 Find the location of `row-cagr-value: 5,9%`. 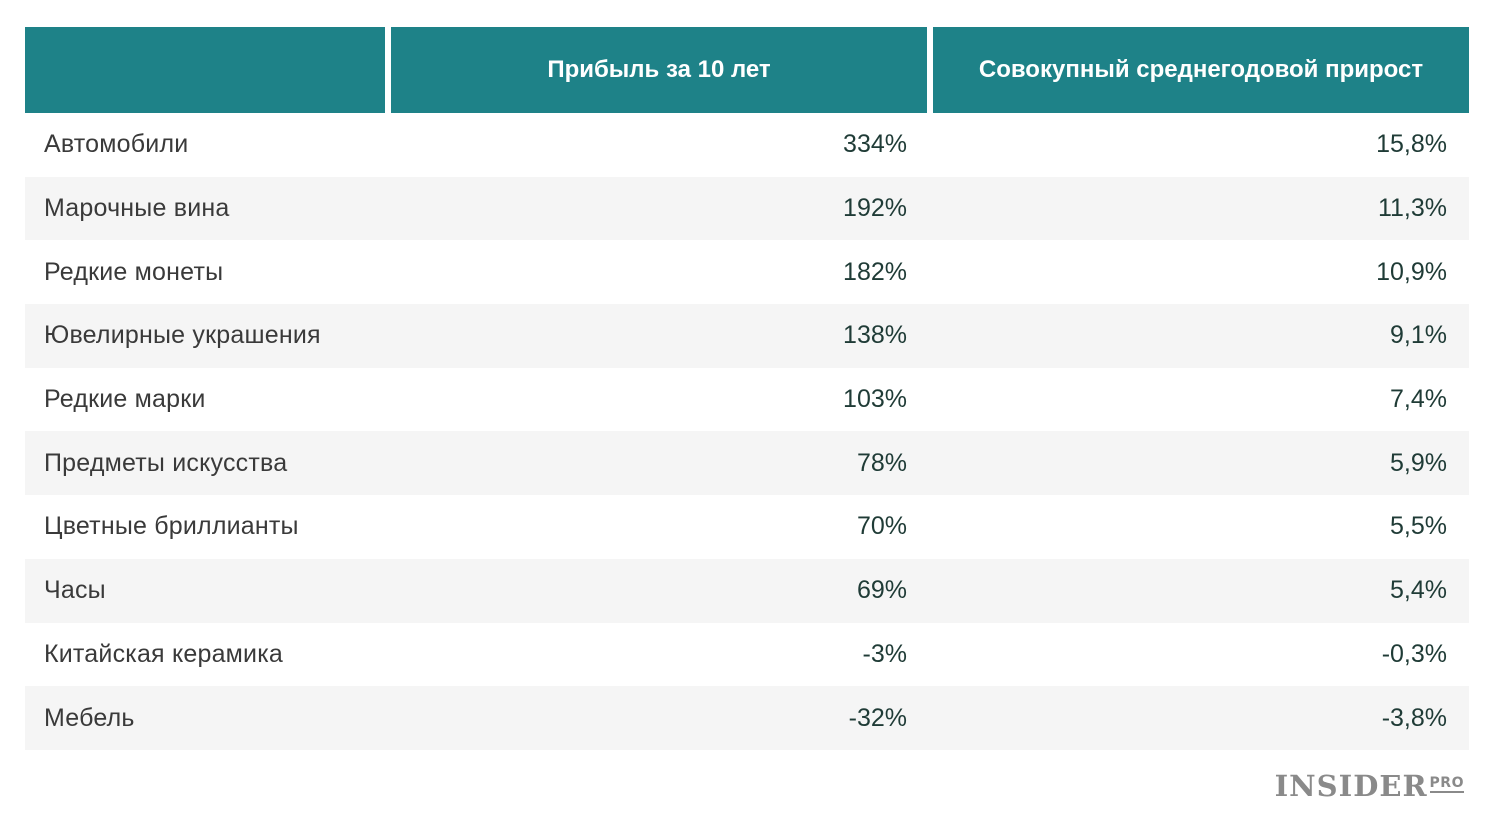

row-cagr-value: 5,9% is located at coordinates (1418, 462).